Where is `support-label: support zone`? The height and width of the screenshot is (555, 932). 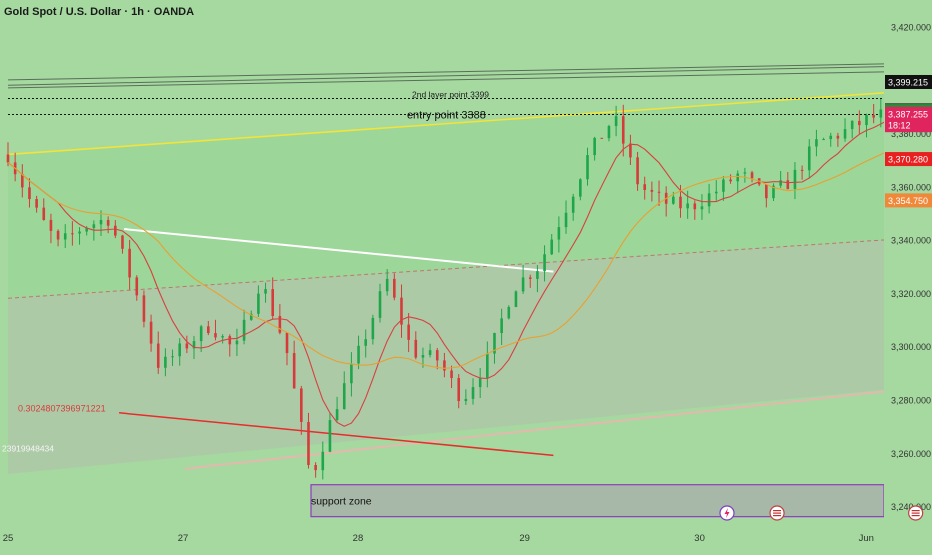 support-label: support zone is located at coordinates (341, 502).